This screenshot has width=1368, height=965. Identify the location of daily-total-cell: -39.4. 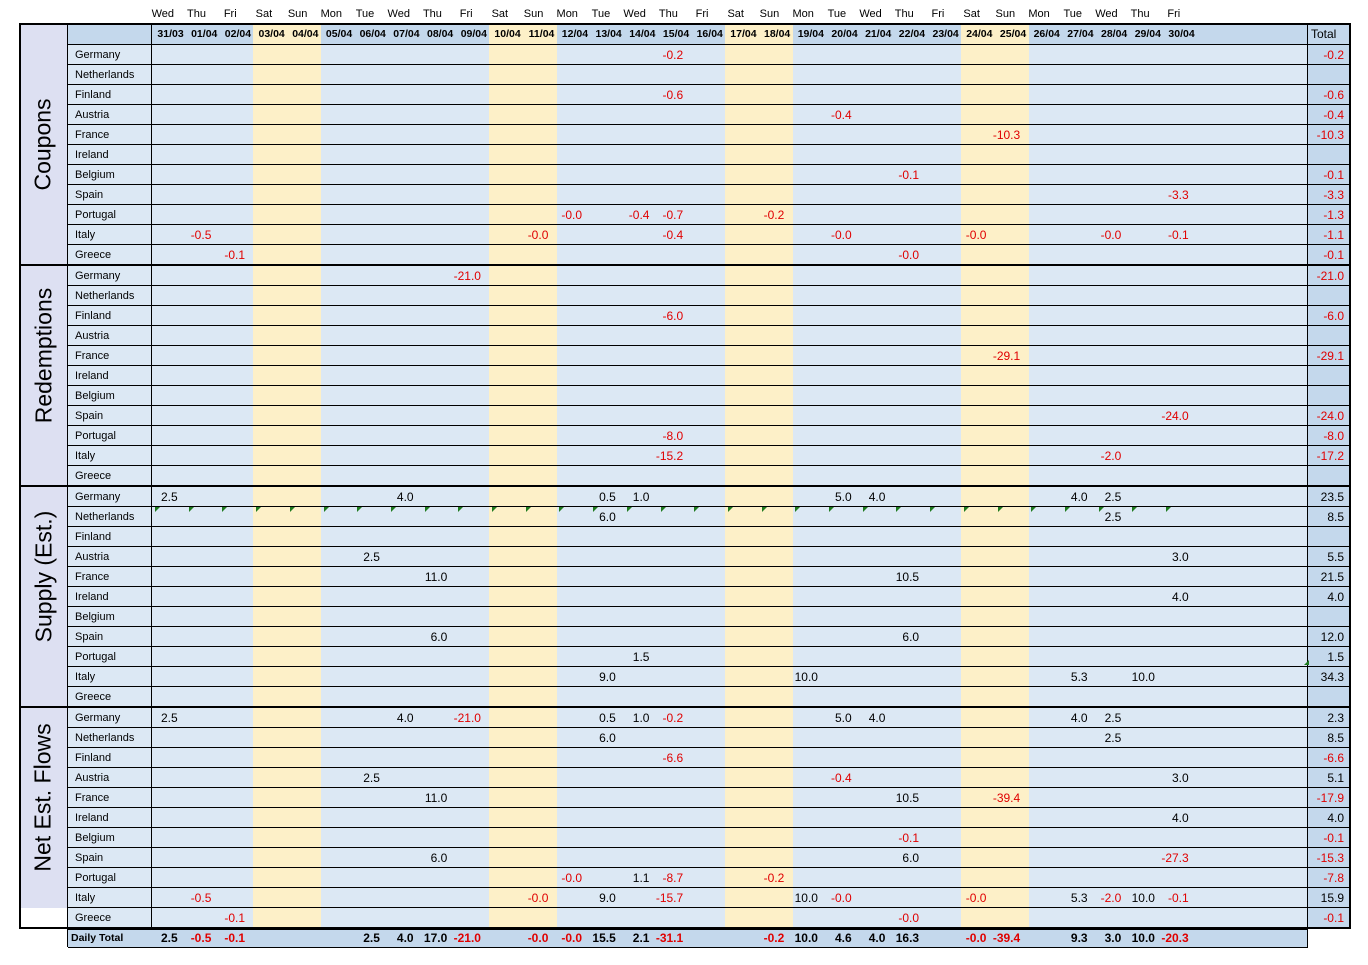
(1006, 938).